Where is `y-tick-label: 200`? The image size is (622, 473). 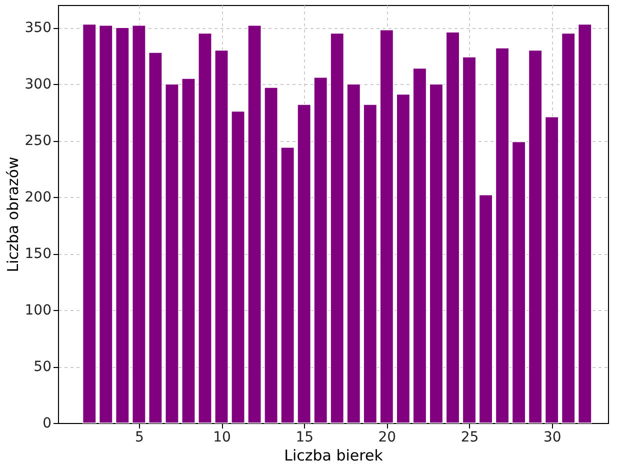 y-tick-label: 200 is located at coordinates (38, 198).